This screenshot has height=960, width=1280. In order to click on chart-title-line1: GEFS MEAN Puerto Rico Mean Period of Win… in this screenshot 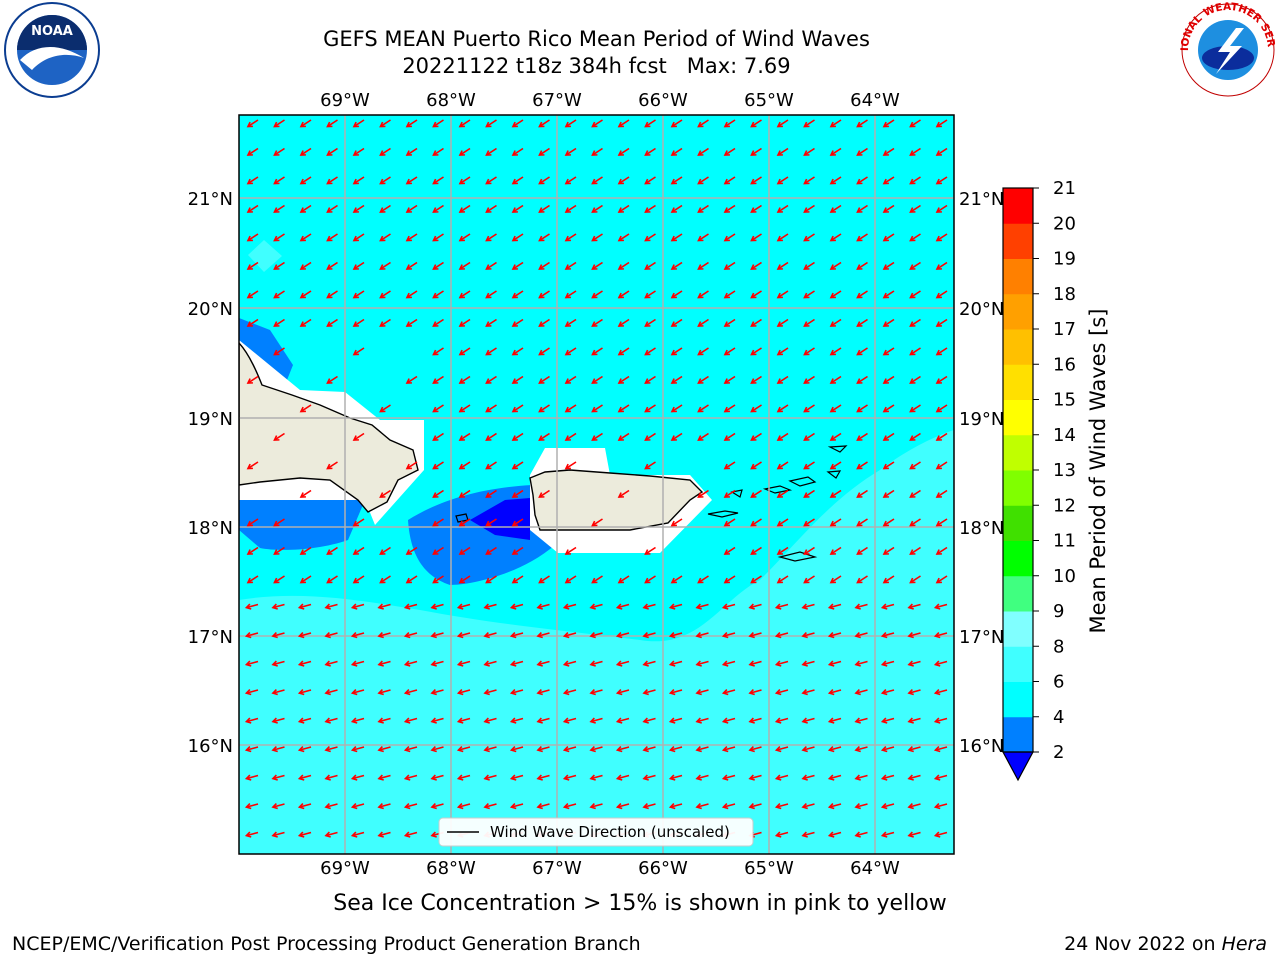, I will do `click(596, 39)`.